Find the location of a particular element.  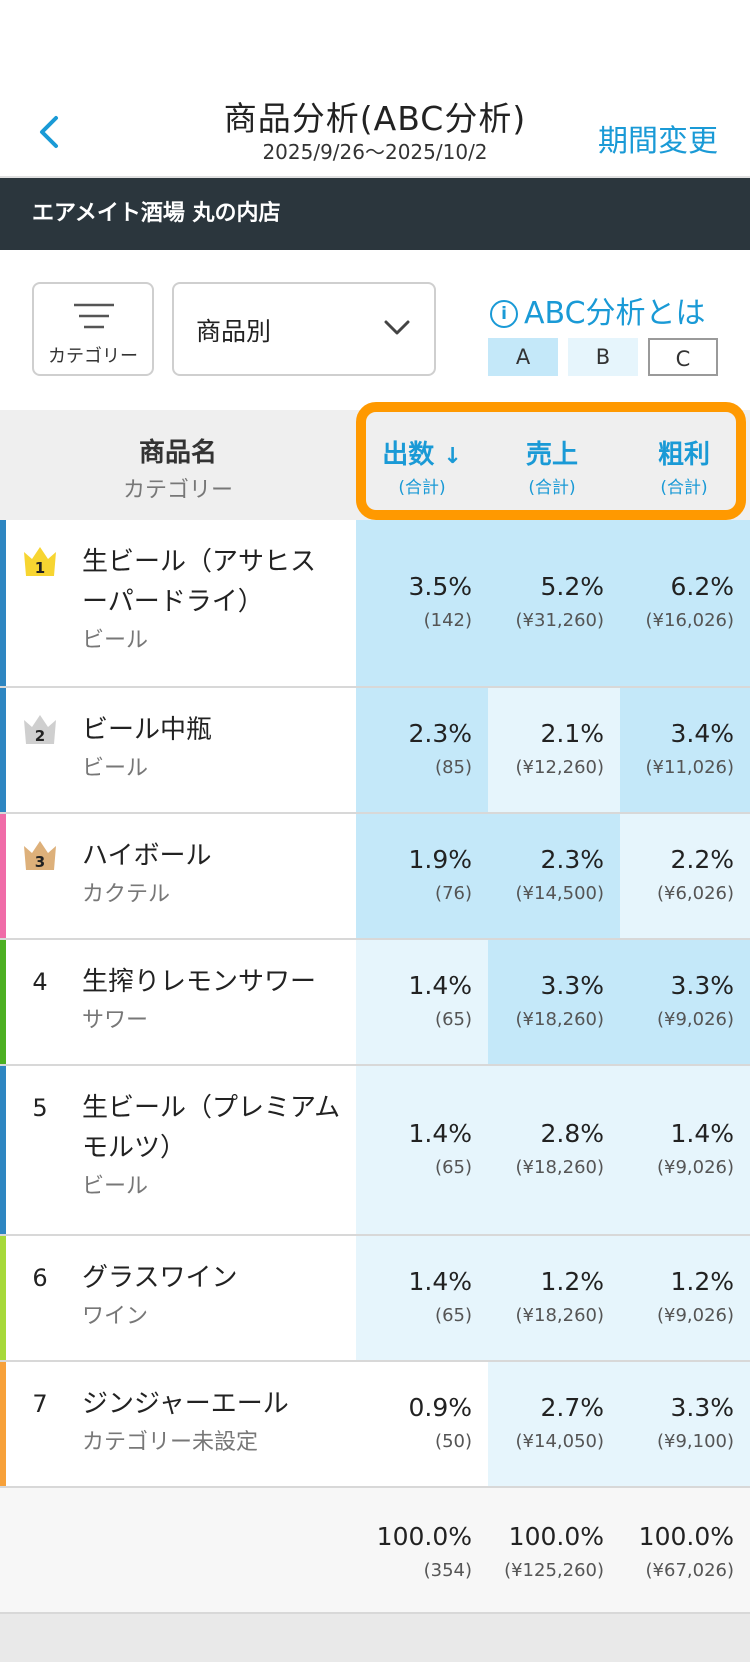

profit-cell: 2.2% (¥6,026) is located at coordinates (685, 876).